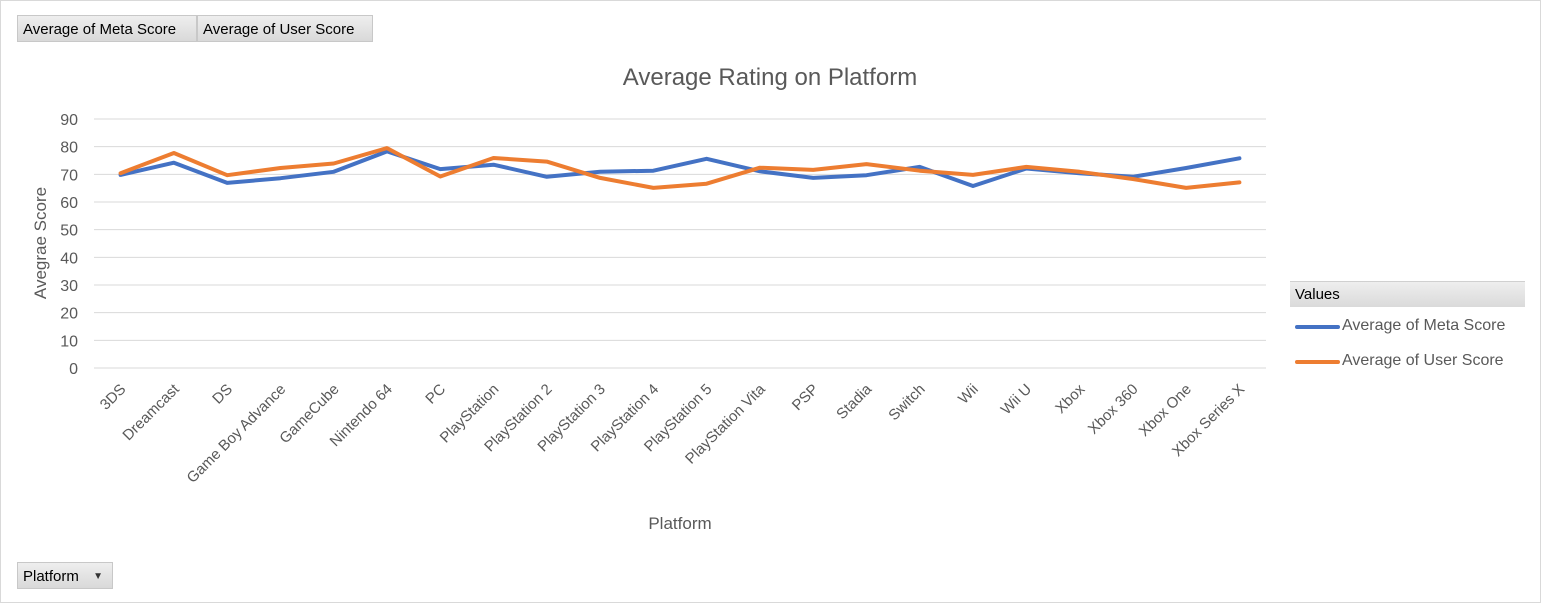 This screenshot has width=1541, height=603. Describe the element at coordinates (805, 397) in the screenshot. I see `x-tick-label: PSP` at that location.